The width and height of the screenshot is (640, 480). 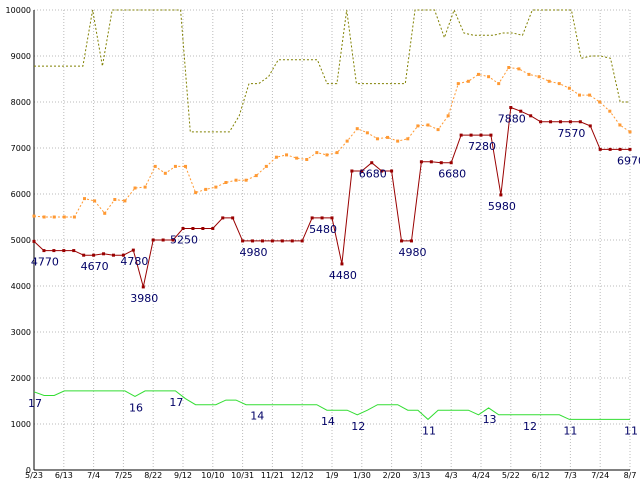 I want to click on x-tick-label: 4/3, so click(x=451, y=475).